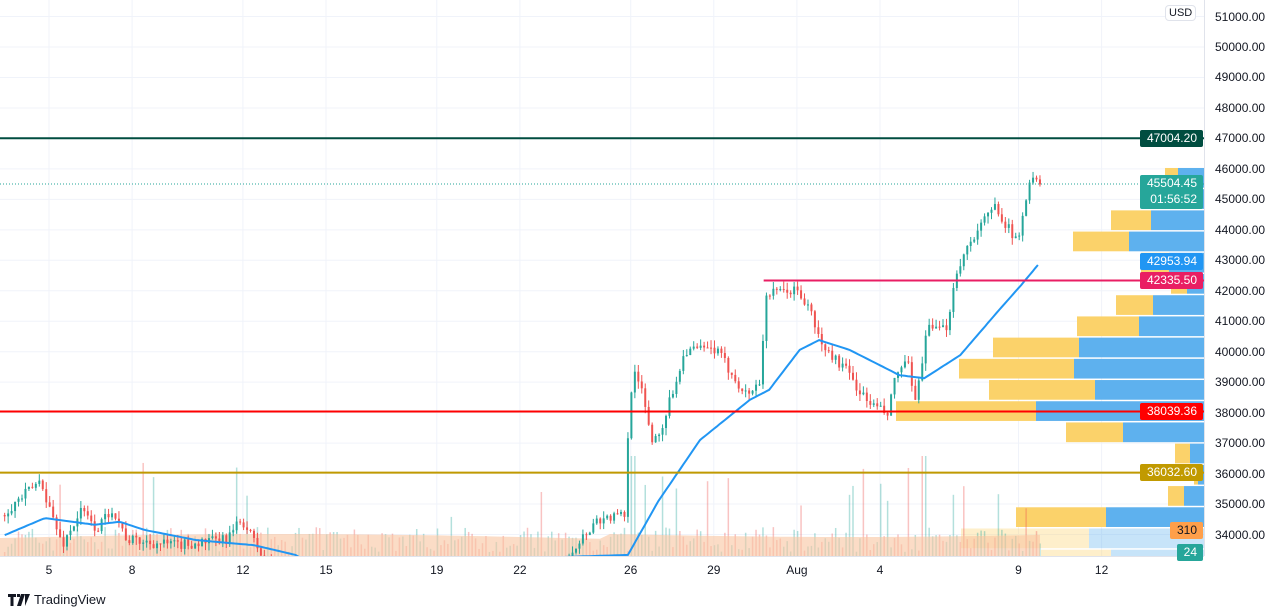 Image resolution: width=1280 pixels, height=616 pixels. Describe the element at coordinates (1240, 199) in the screenshot. I see `price-tick-label: 45000.00` at that location.